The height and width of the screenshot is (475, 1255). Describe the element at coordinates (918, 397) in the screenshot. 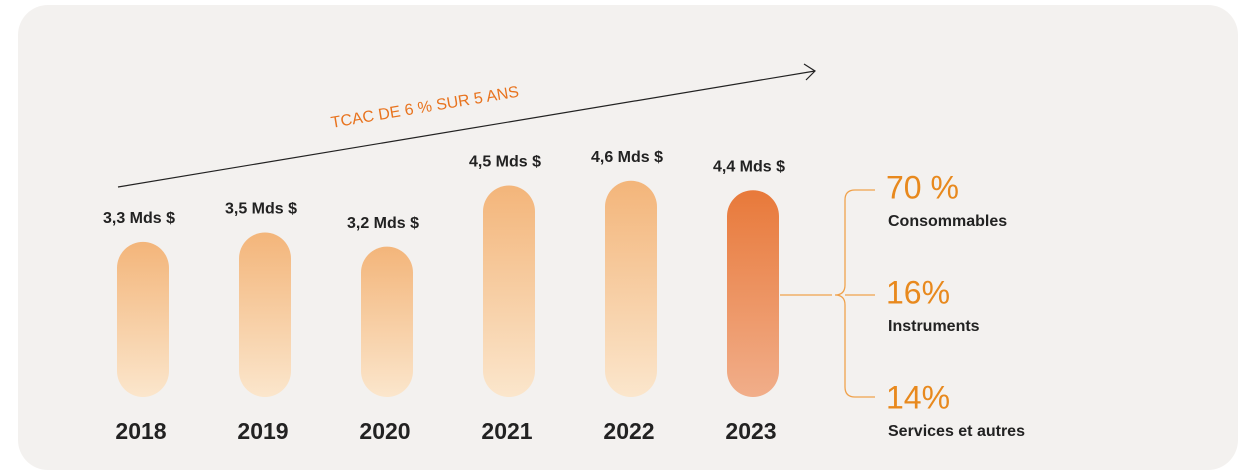

I see `breakdown-value: 14%` at that location.